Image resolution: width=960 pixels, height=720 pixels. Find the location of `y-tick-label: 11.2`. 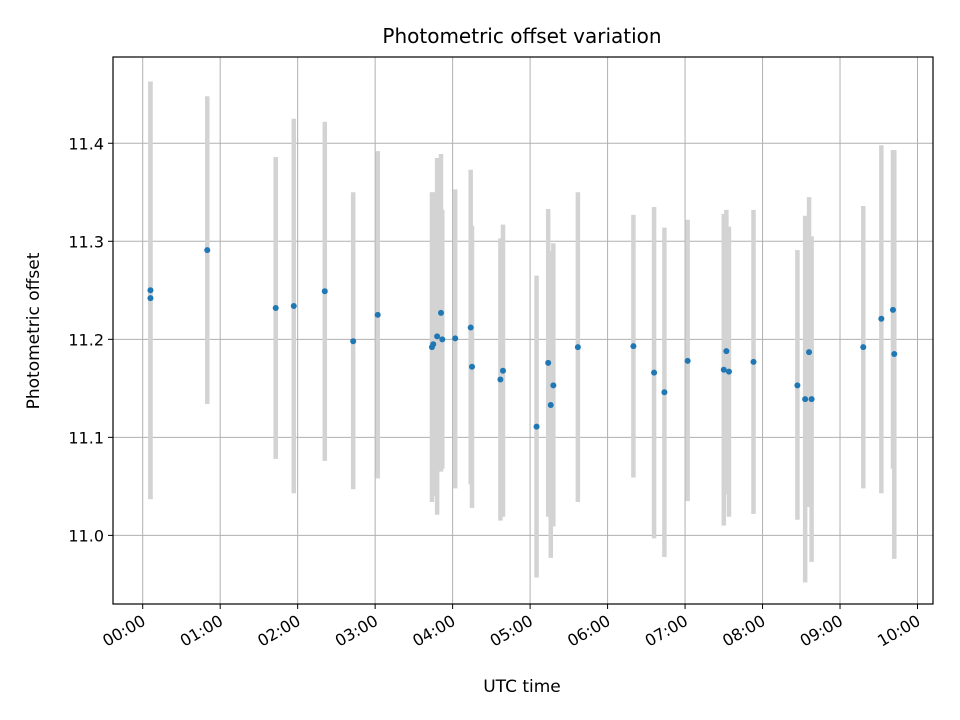

y-tick-label: 11.2 is located at coordinates (86, 339).